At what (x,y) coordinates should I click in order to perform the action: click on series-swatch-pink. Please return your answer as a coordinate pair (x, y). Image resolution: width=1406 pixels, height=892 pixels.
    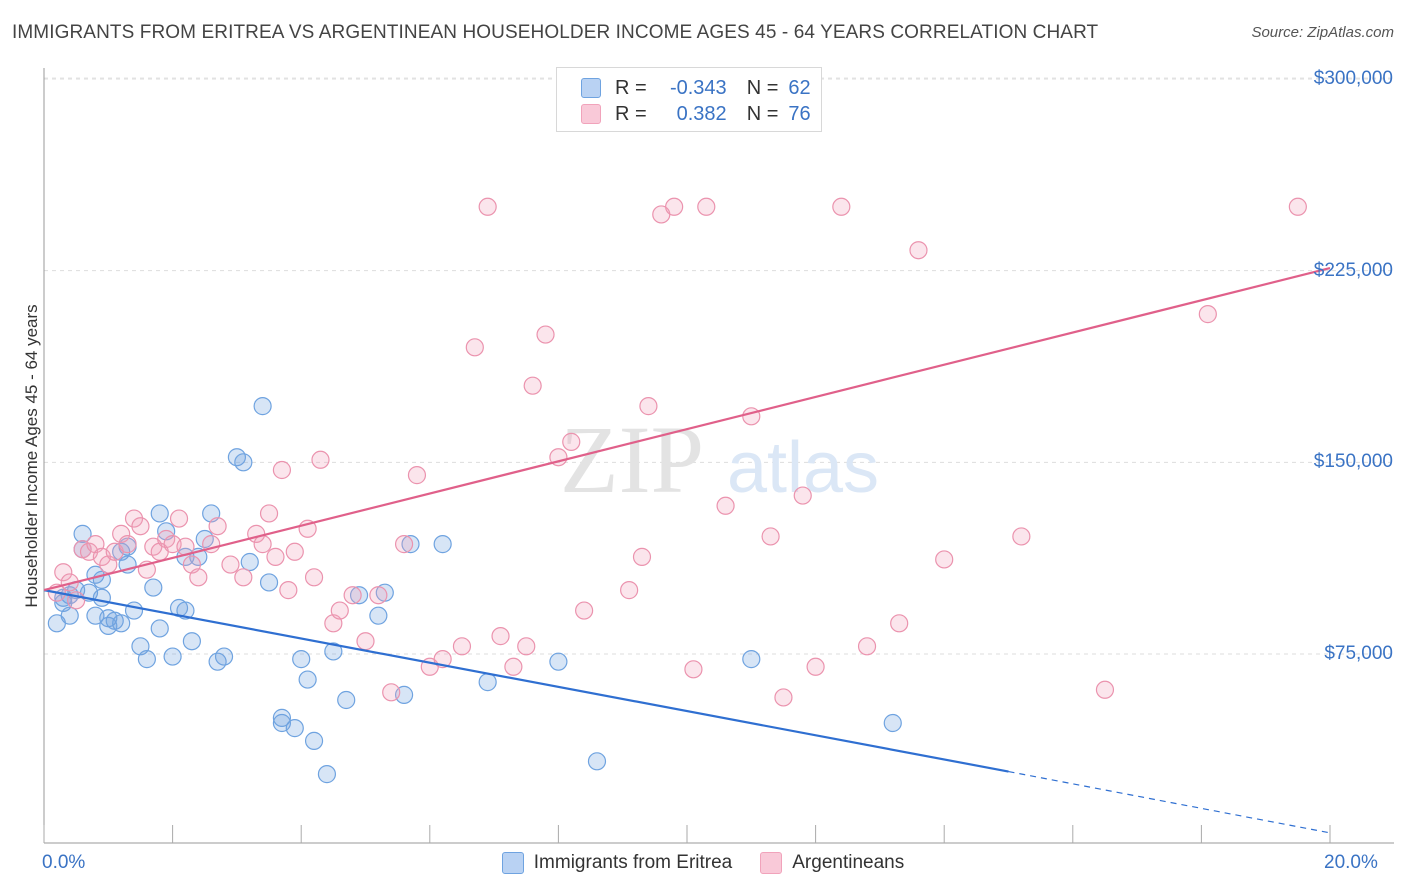
    Looking at the image, I should click on (771, 863).